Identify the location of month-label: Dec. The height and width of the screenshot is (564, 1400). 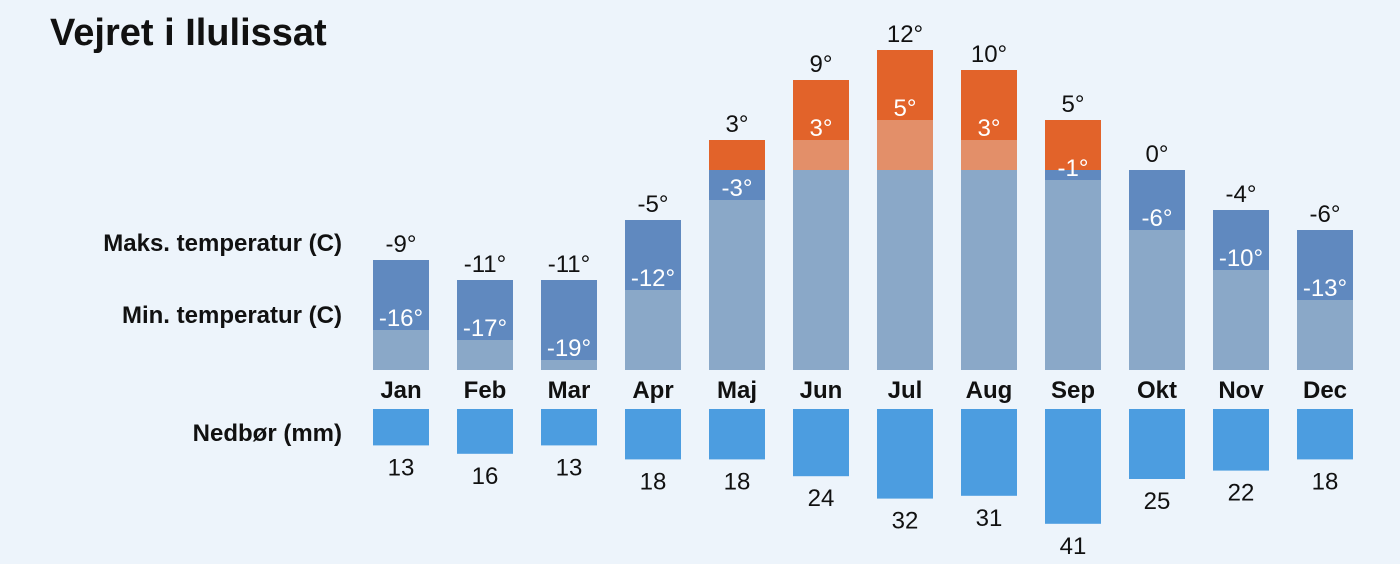
(1325, 390).